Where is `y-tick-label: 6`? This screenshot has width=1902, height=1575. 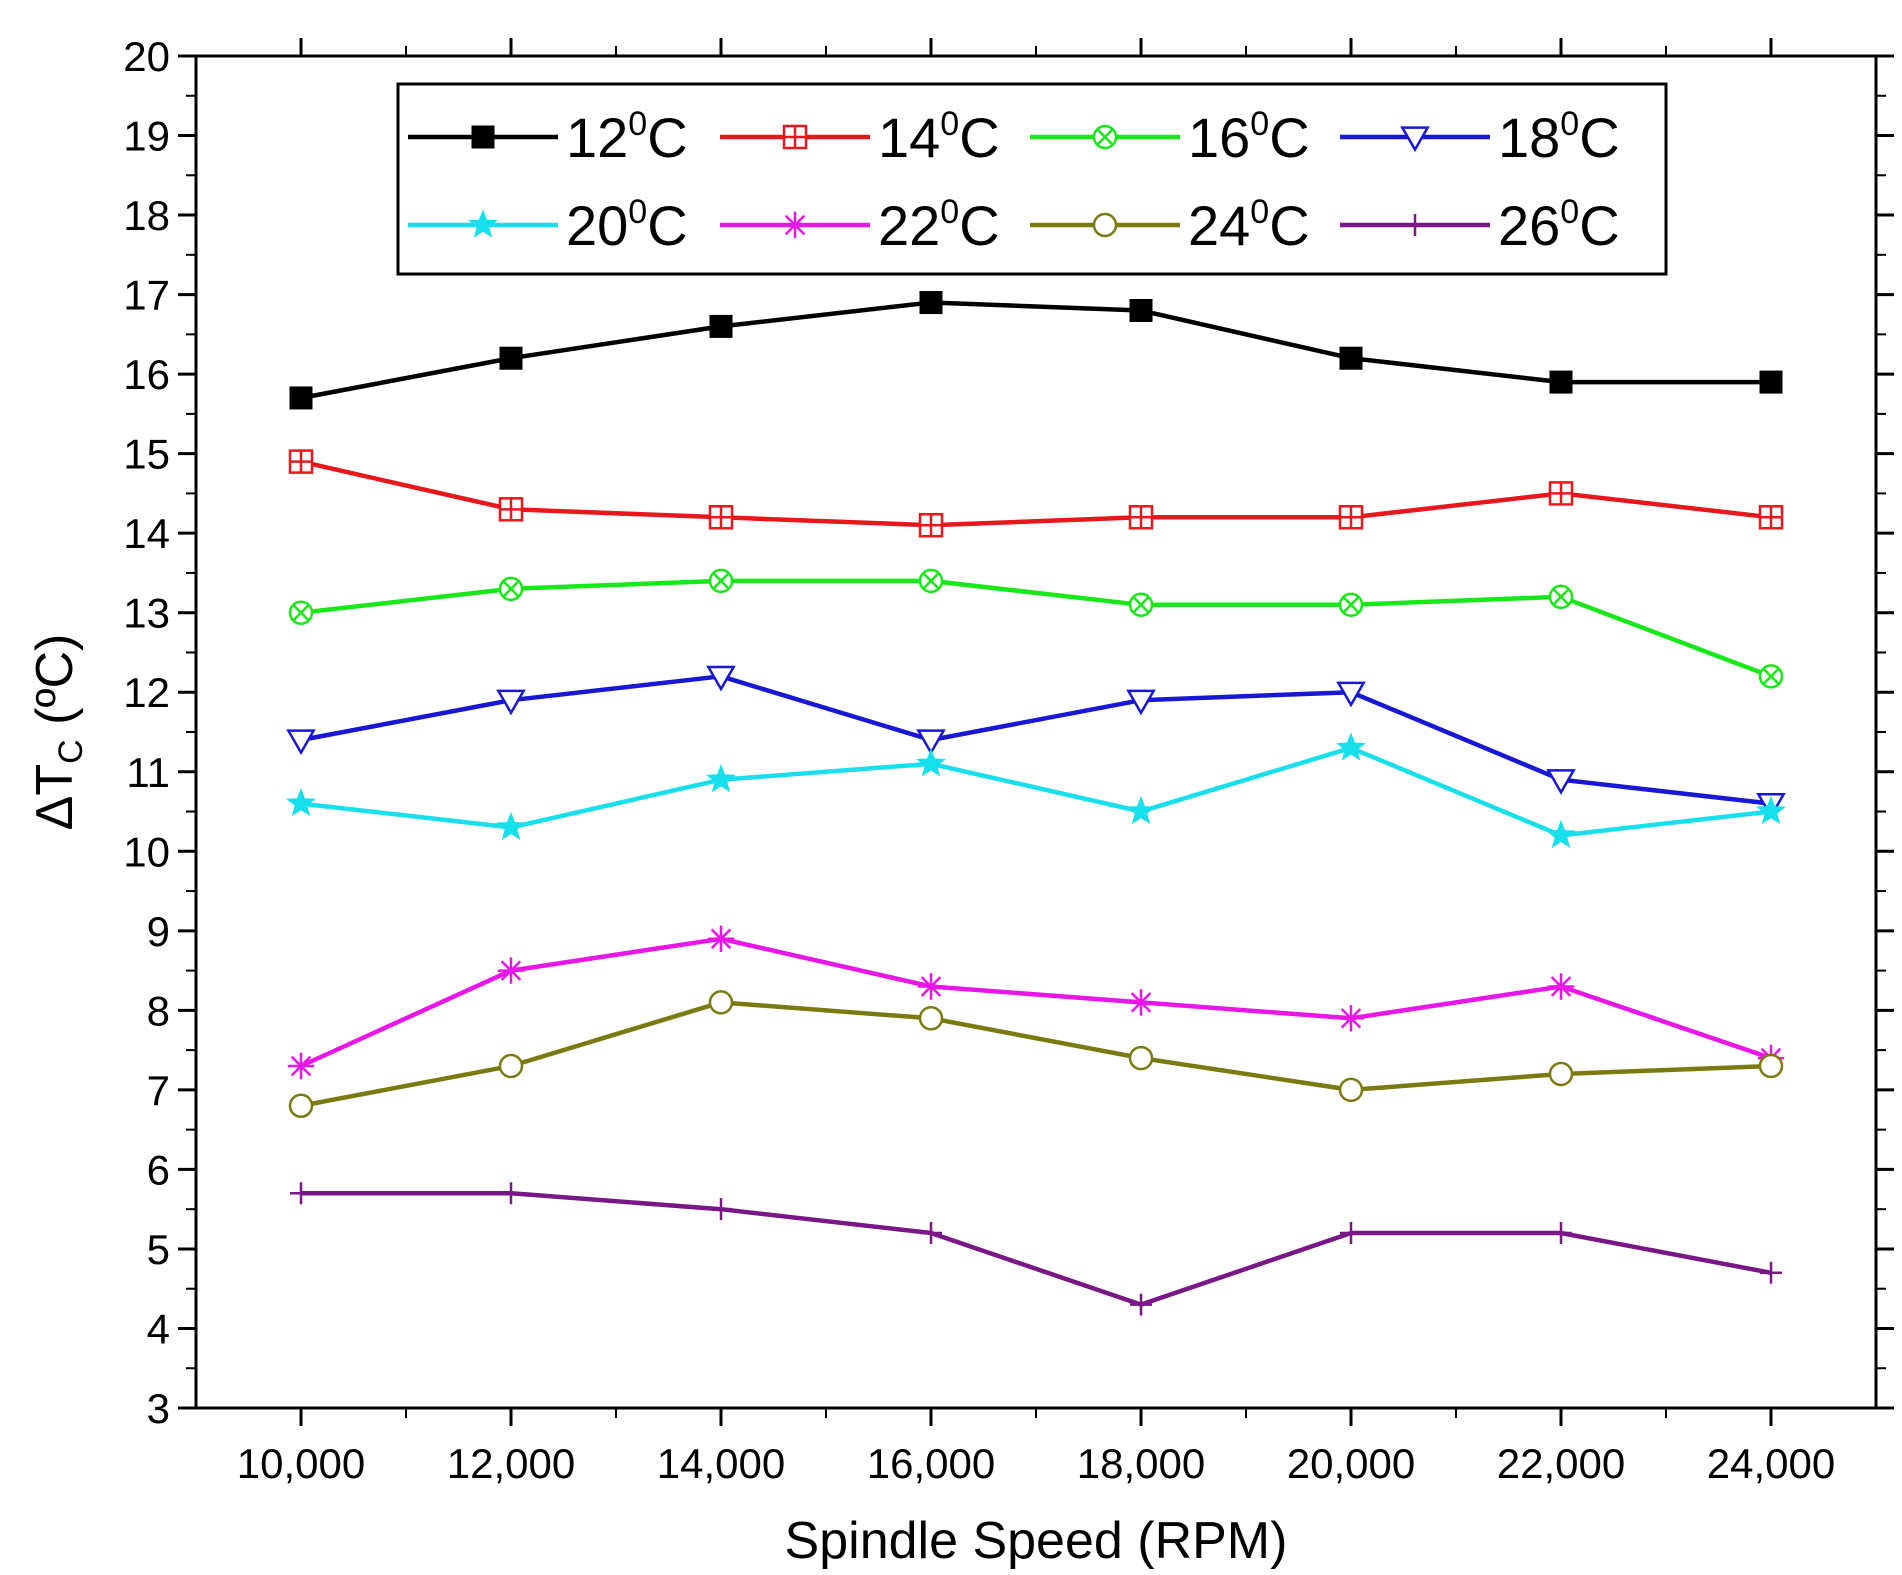
y-tick-label: 6 is located at coordinates (158, 1169).